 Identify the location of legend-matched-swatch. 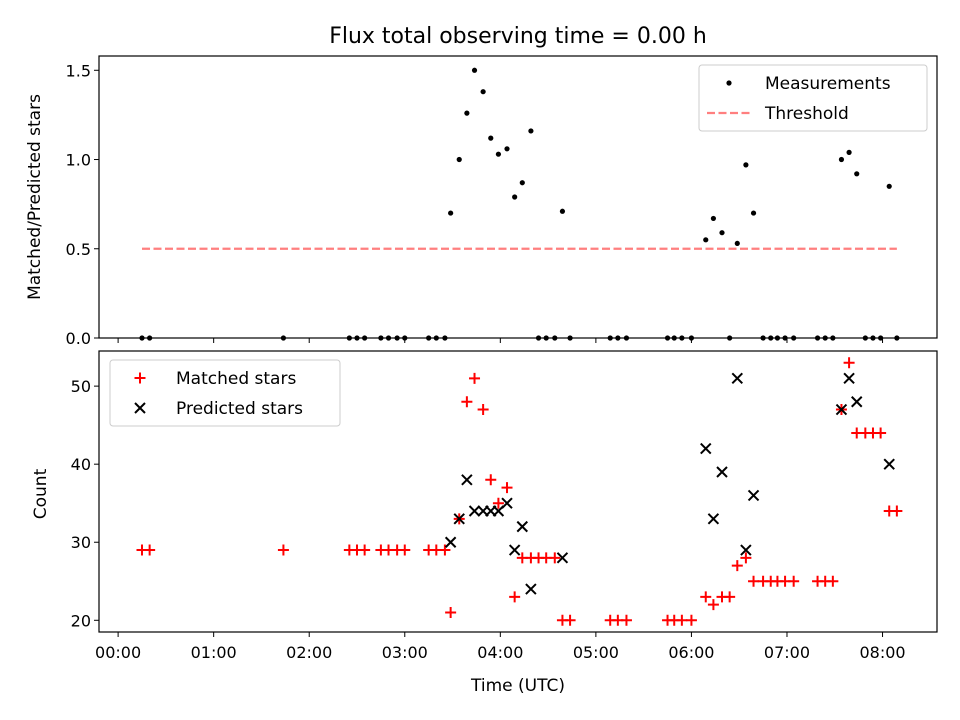
(140, 378).